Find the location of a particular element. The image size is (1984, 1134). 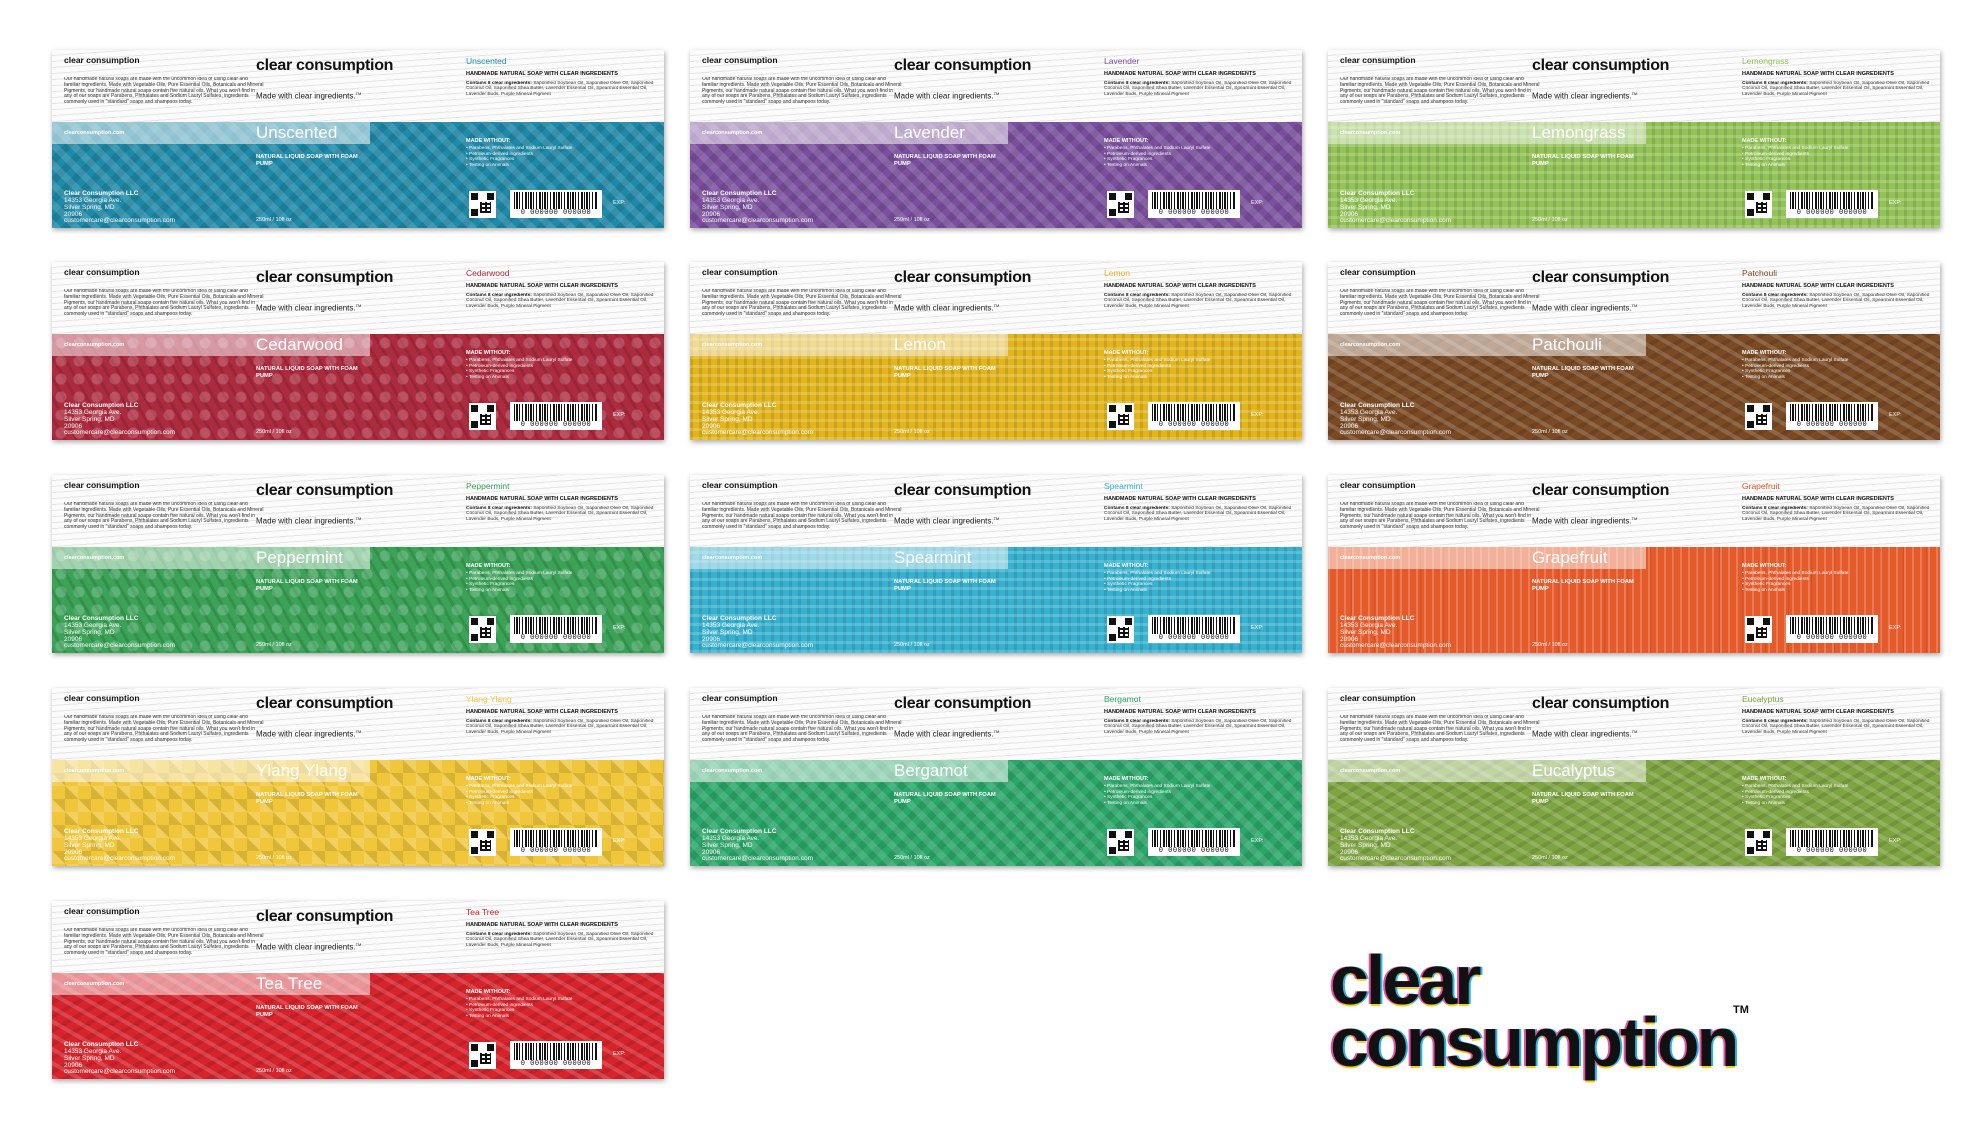

scent-name: Tea Tree is located at coordinates (289, 983).